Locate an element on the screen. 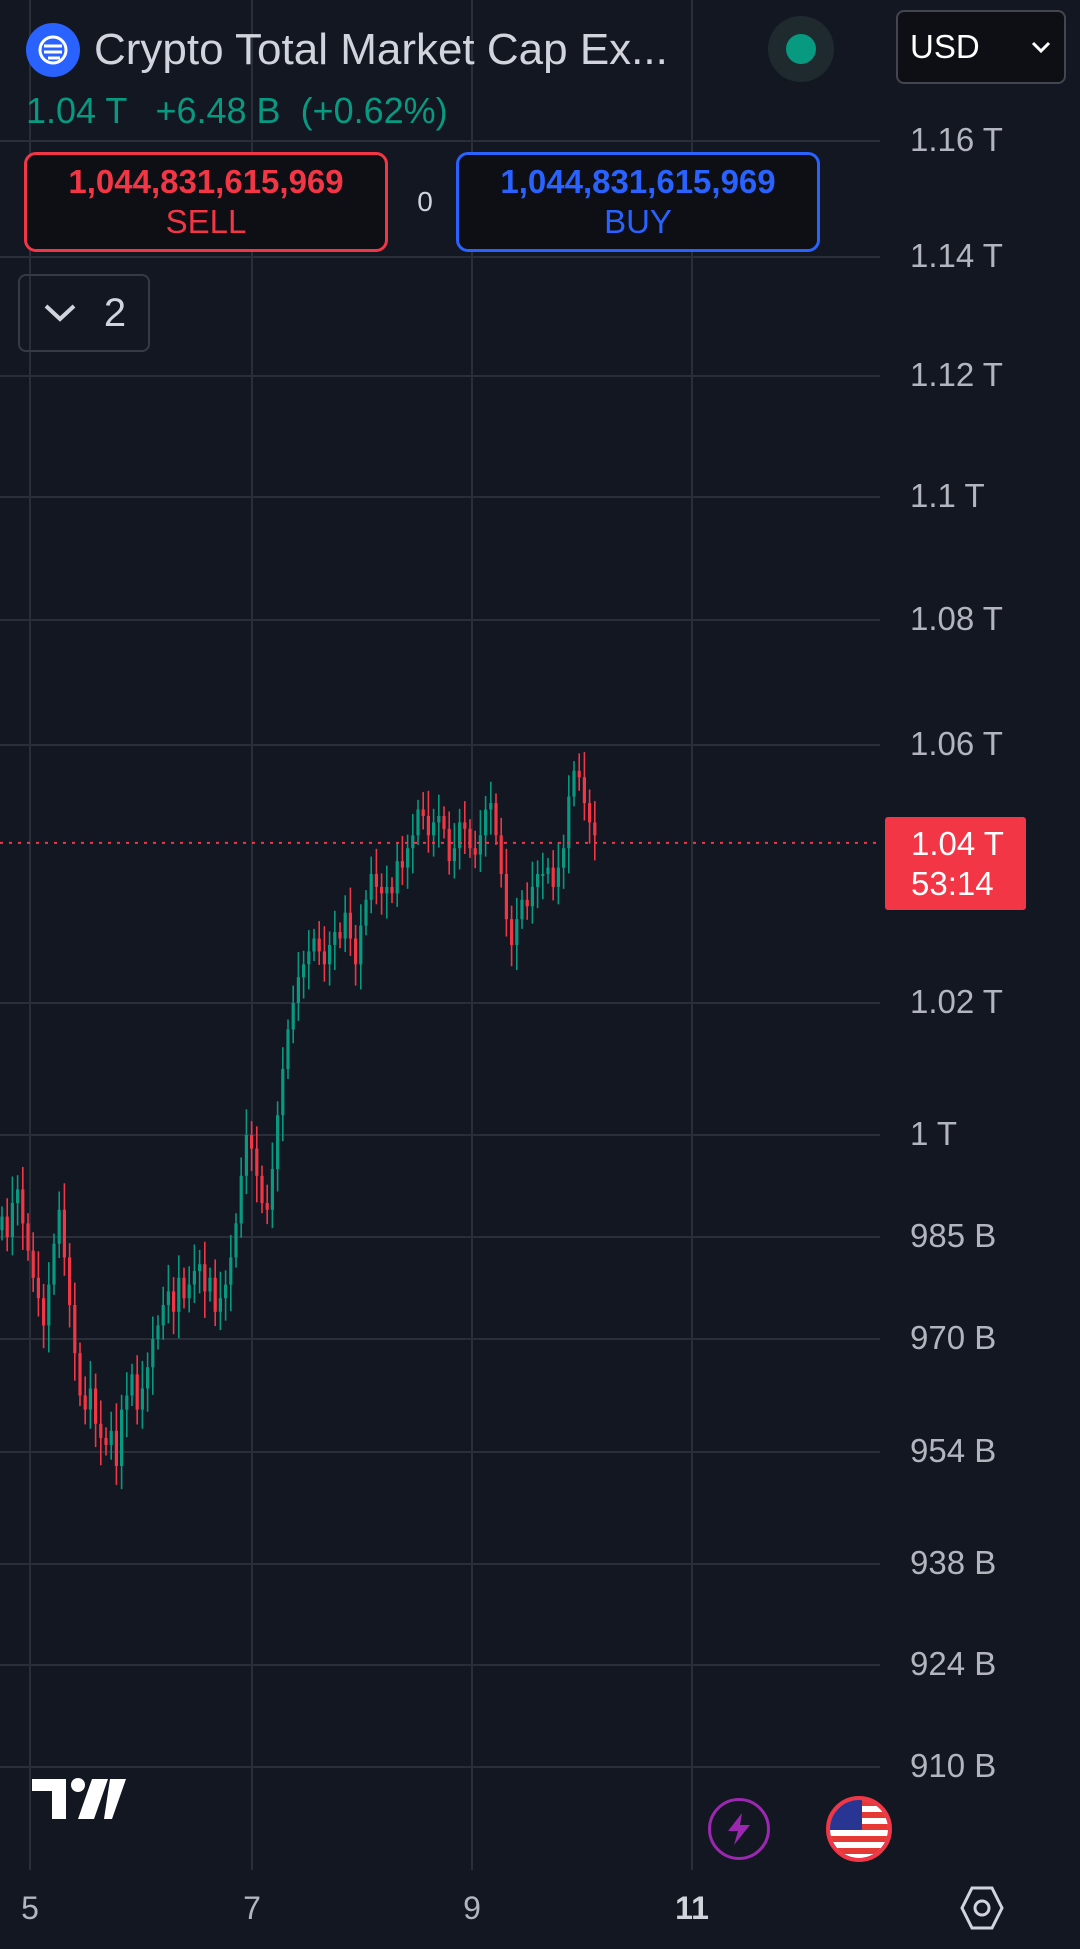  price-axis-label: 985 B is located at coordinates (953, 1235).